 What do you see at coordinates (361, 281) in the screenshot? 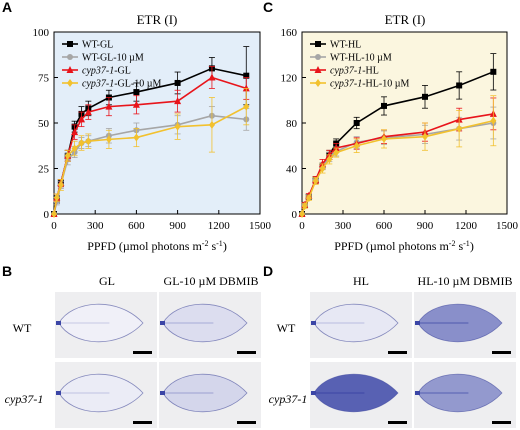
I see `panel-d-column-hl: HL` at bounding box center [361, 281].